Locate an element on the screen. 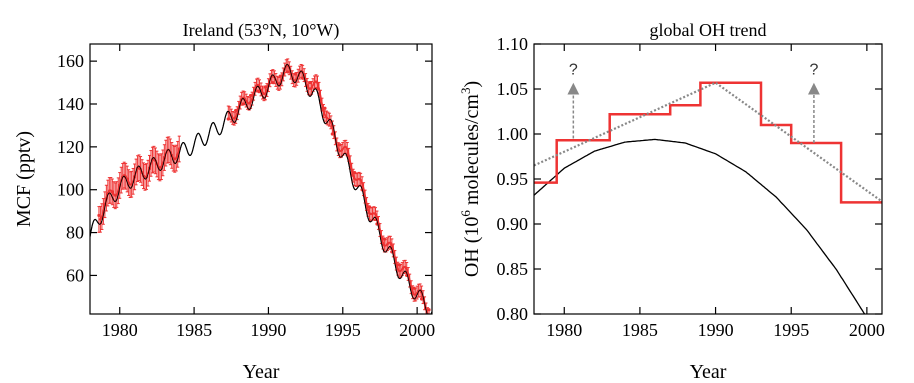  oh-y-tick-label: 1.05 is located at coordinates (513, 89).